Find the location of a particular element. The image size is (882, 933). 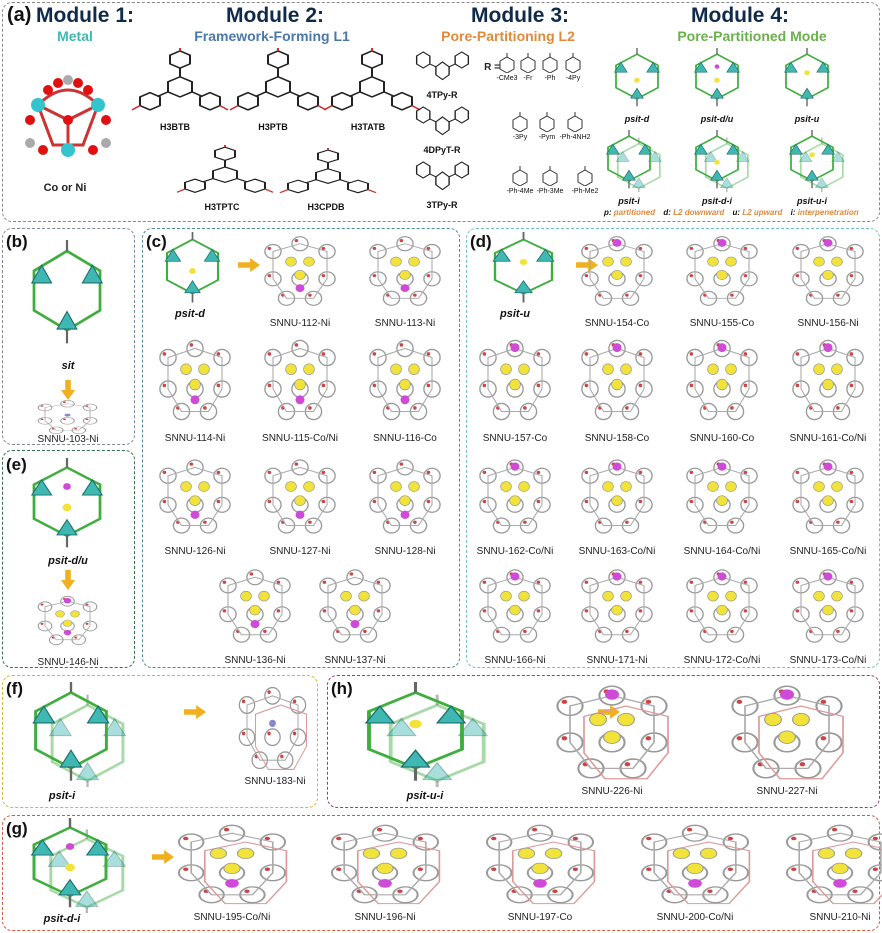

panel-f-label: (f) is located at coordinates (14, 688).